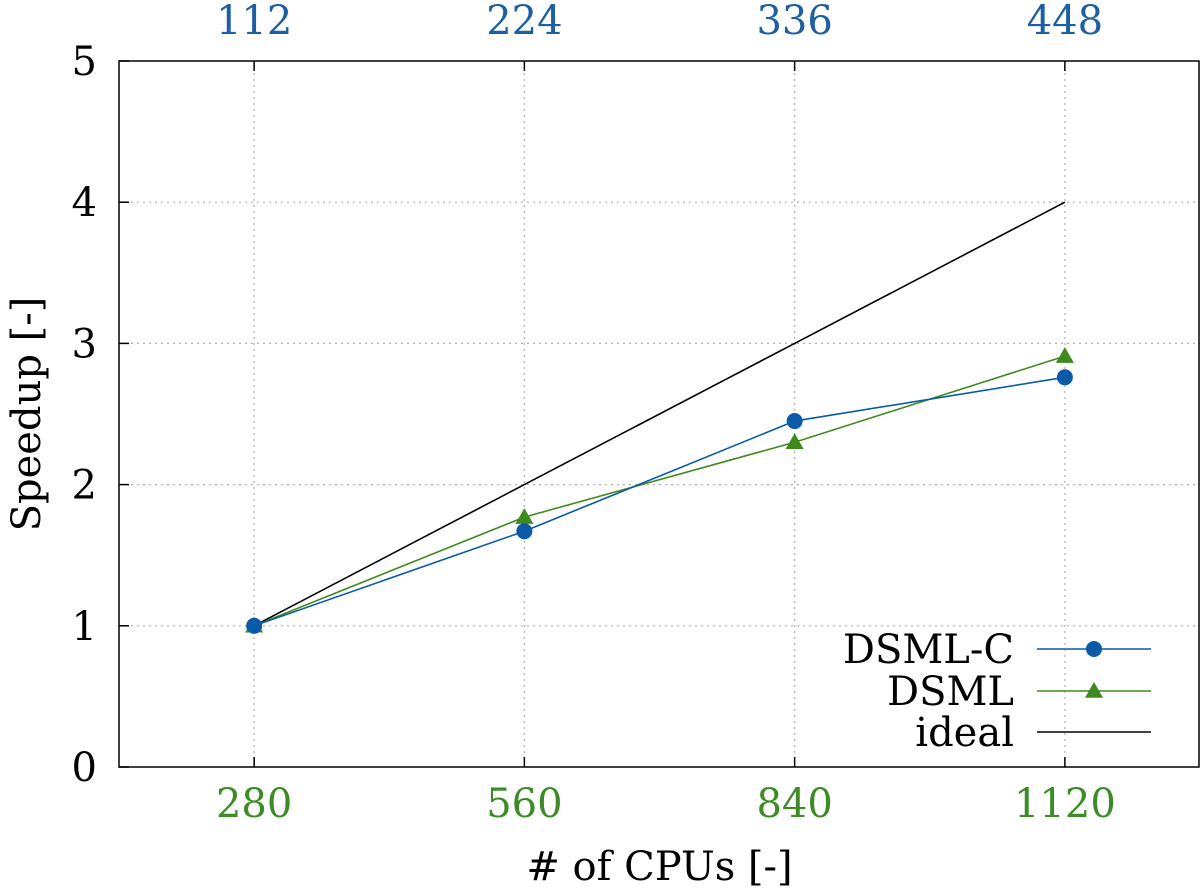 The width and height of the screenshot is (1200, 893). What do you see at coordinates (1033, 733) in the screenshot?
I see `legend-item: ideal` at bounding box center [1033, 733].